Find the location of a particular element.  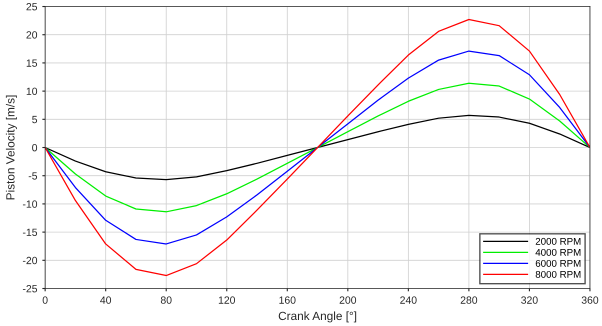

y-tick-label: 15 is located at coordinates (32, 63).